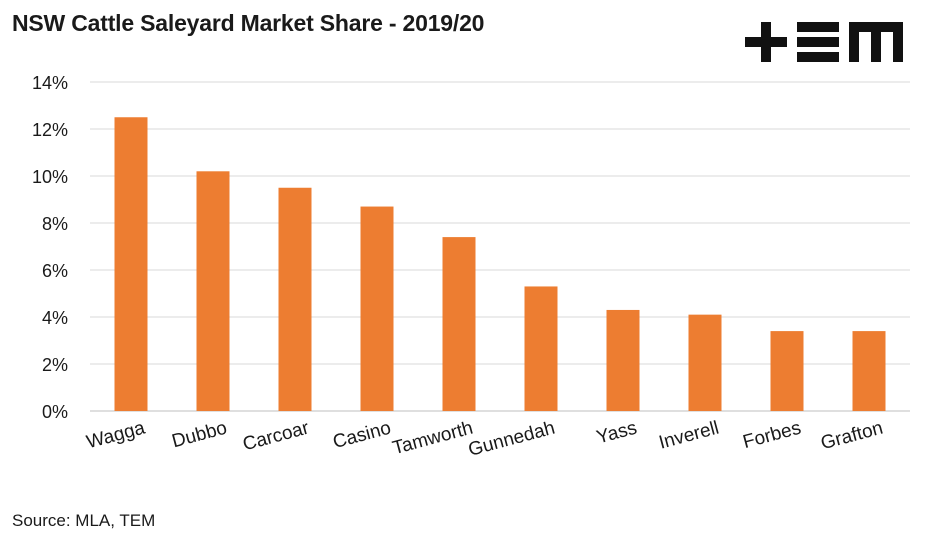  Describe the element at coordinates (295, 299) in the screenshot. I see `bar-carcoar` at that location.